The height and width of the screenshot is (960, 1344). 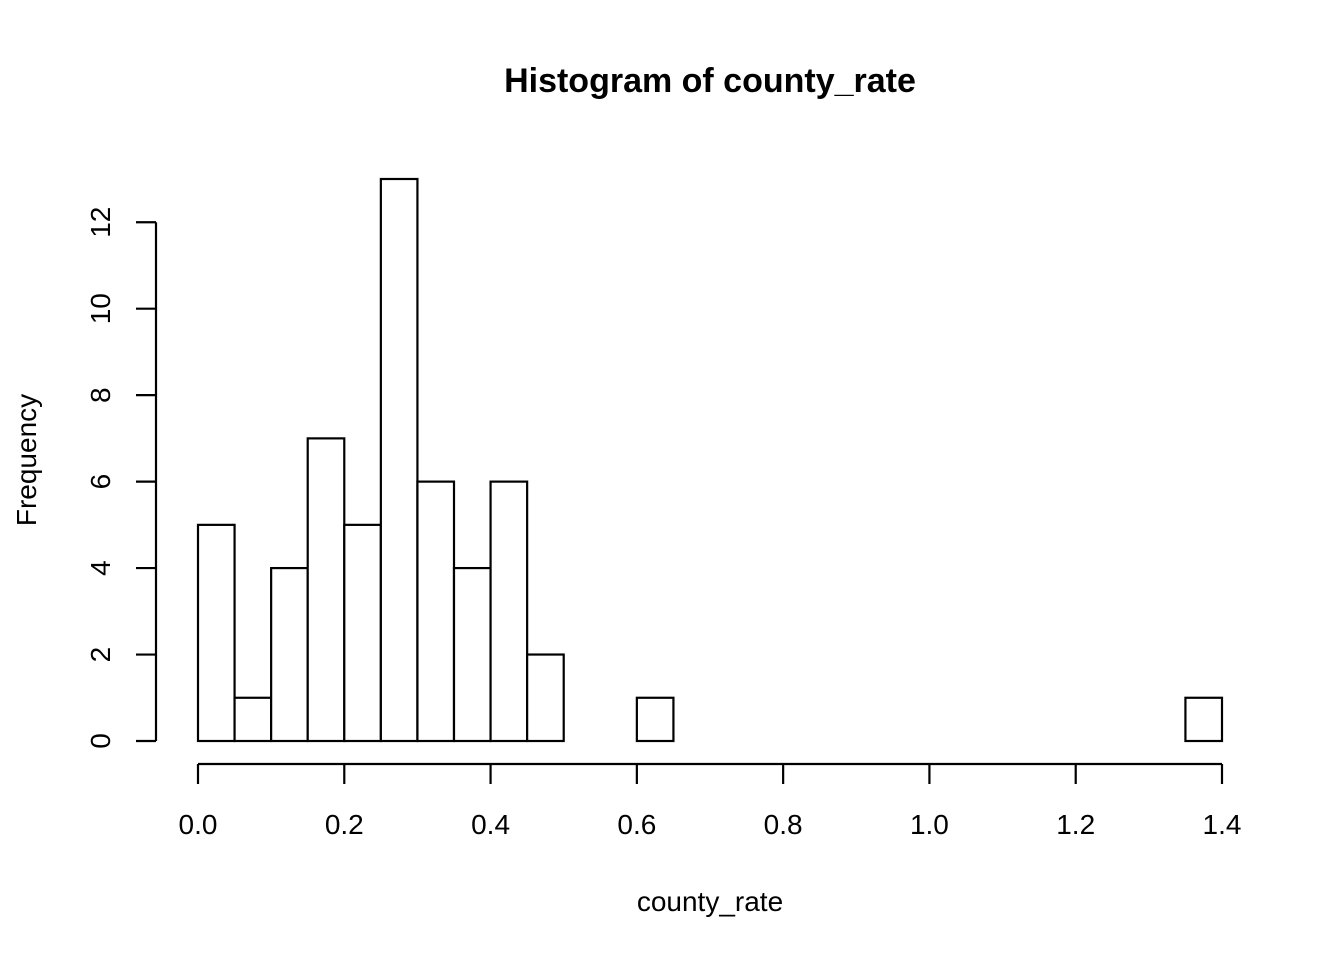 I want to click on y-tick-label-3: 6, so click(x=100, y=482).